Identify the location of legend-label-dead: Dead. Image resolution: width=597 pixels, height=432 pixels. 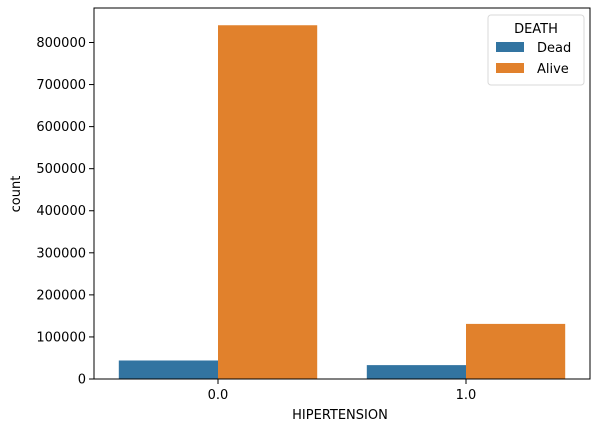
(554, 48).